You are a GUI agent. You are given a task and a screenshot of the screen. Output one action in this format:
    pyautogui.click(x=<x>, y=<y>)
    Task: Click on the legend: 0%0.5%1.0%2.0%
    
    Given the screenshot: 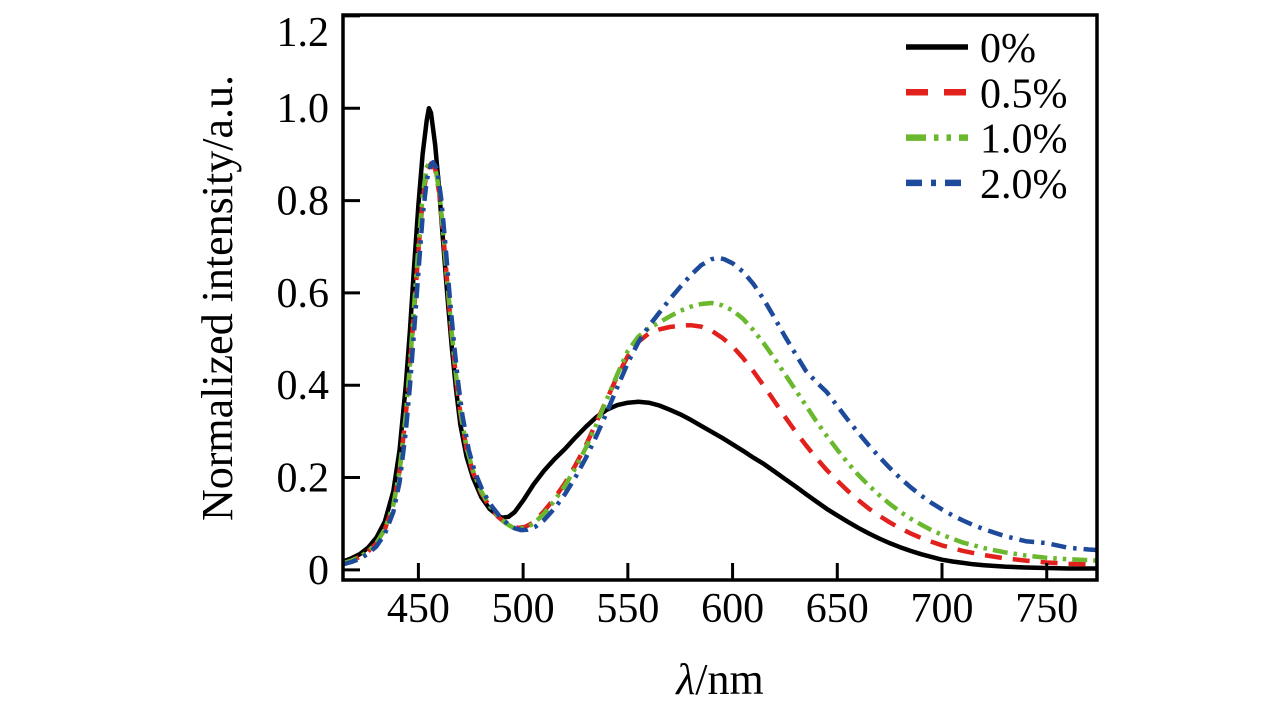 What is the action you would take?
    pyautogui.click(x=987, y=117)
    